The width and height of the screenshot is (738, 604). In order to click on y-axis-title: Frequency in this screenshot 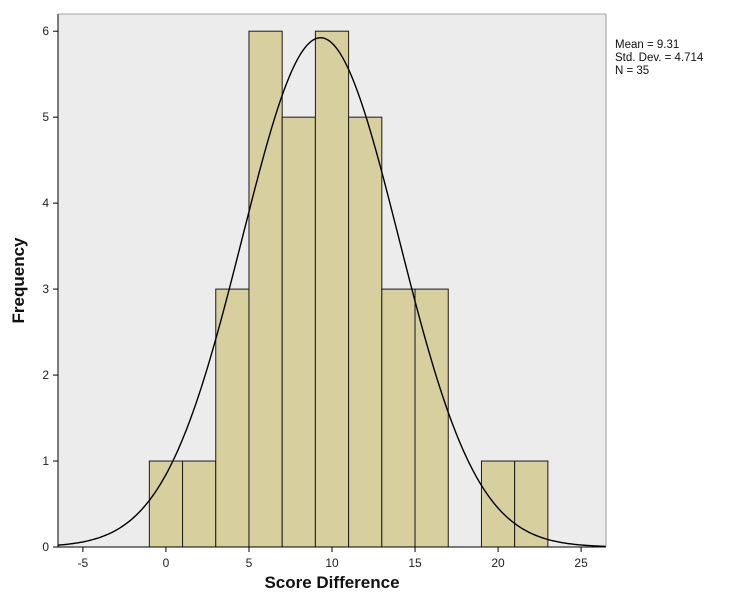, I will do `click(18, 280)`.